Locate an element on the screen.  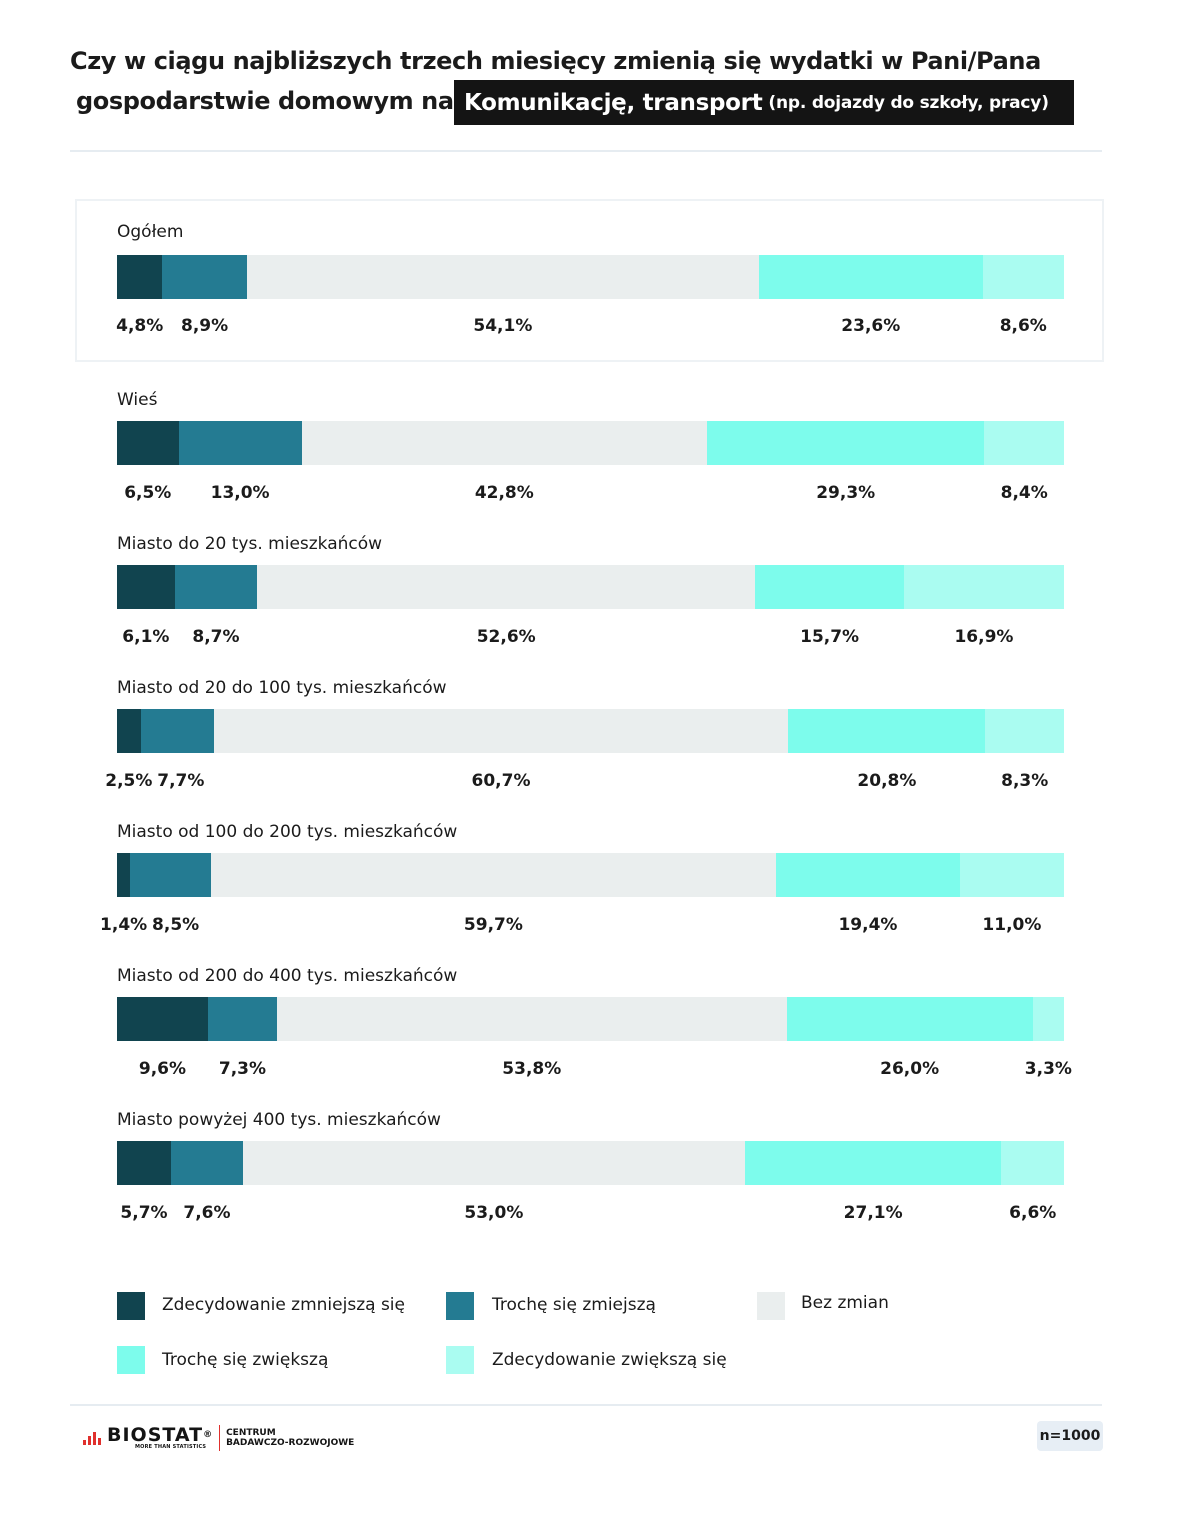
chart-title-line-2: gospodarstwie domowym na: is located at coordinates (269, 101).